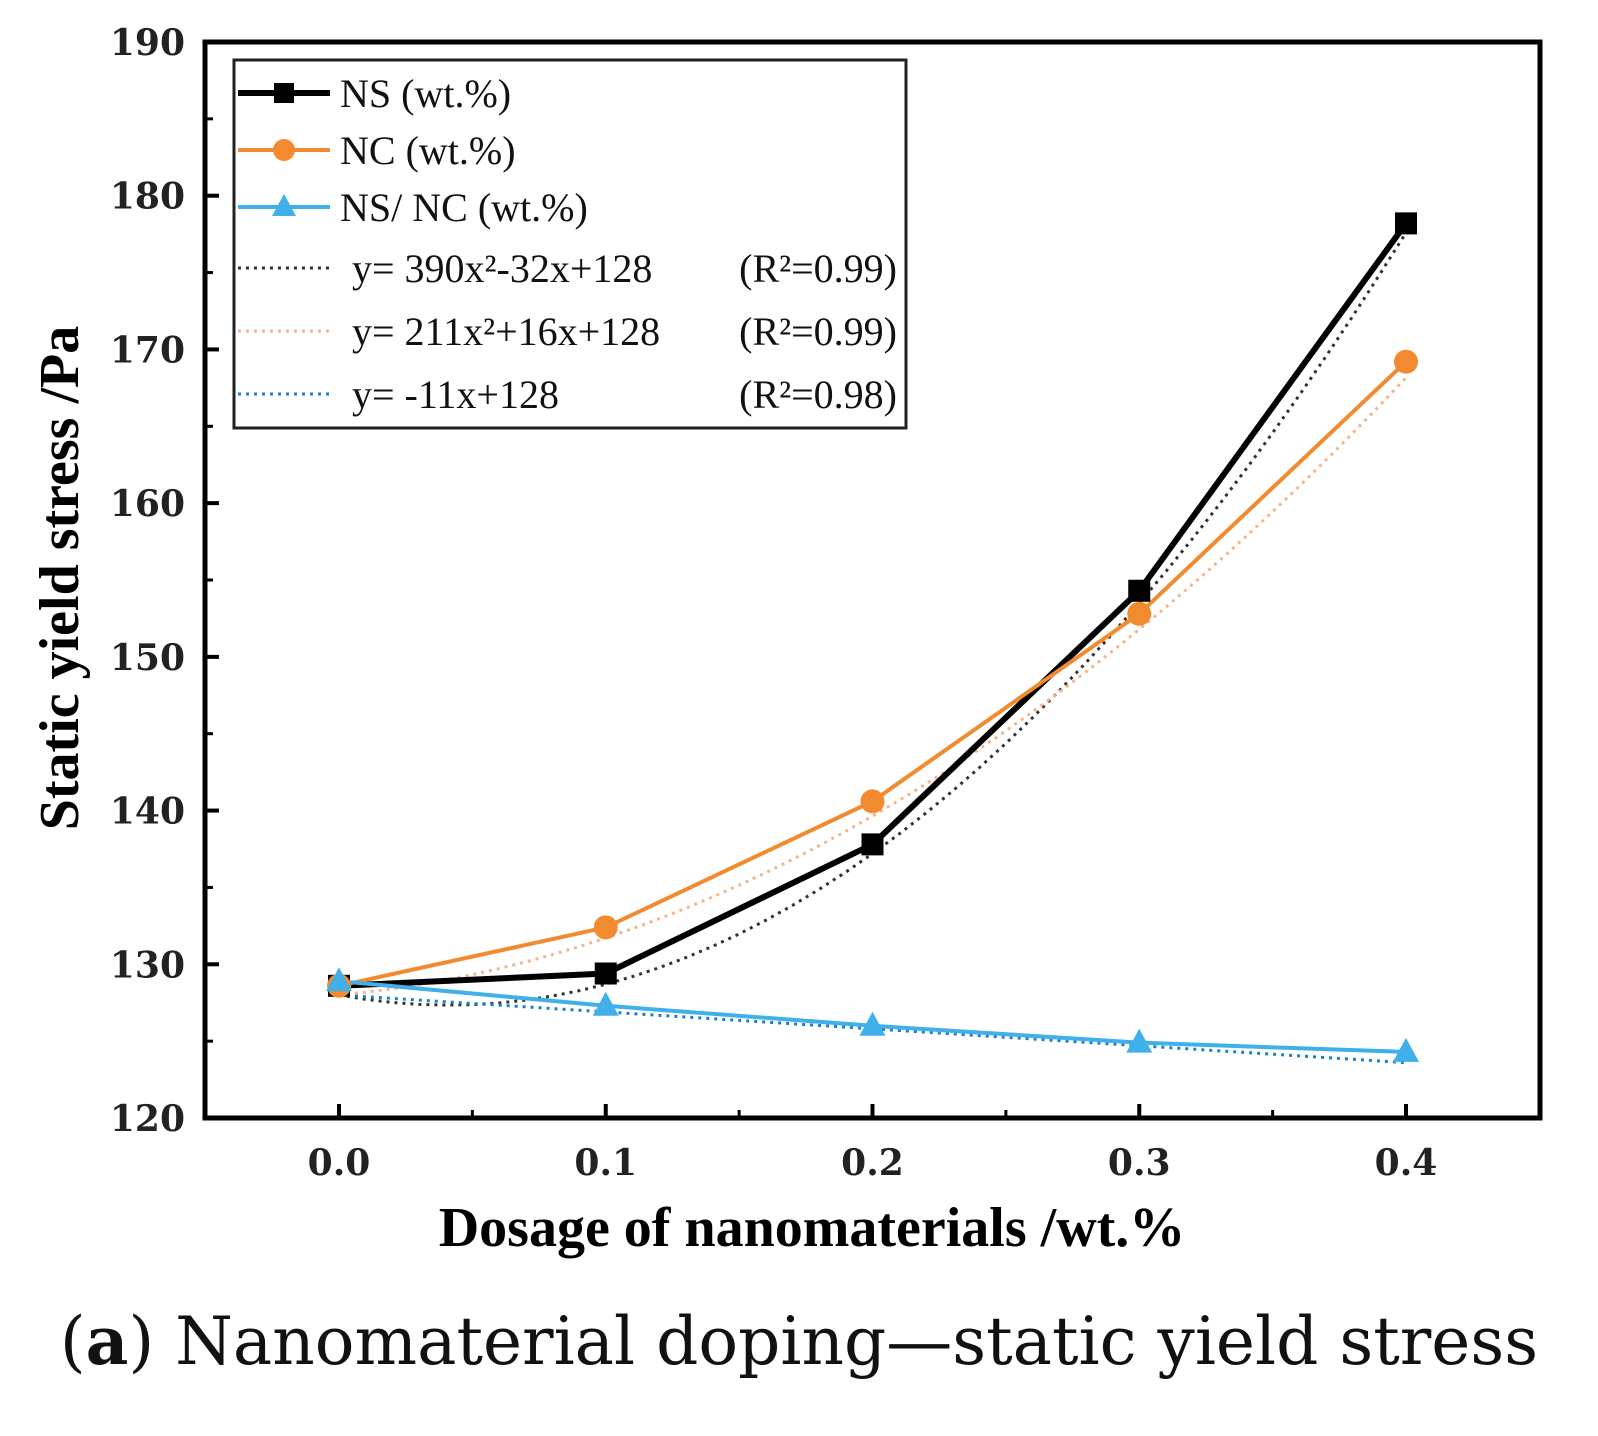 The width and height of the screenshot is (1598, 1436). Describe the element at coordinates (605, 1163) in the screenshot. I see `x-tick-label: 0.1` at that location.